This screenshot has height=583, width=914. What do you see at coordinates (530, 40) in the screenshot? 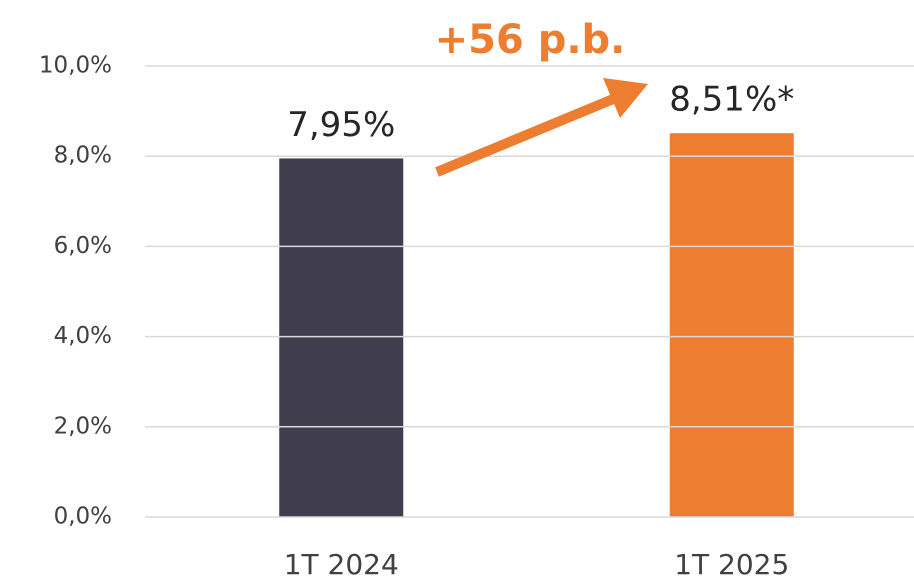
I see `annotation: +56 p.b.` at bounding box center [530, 40].